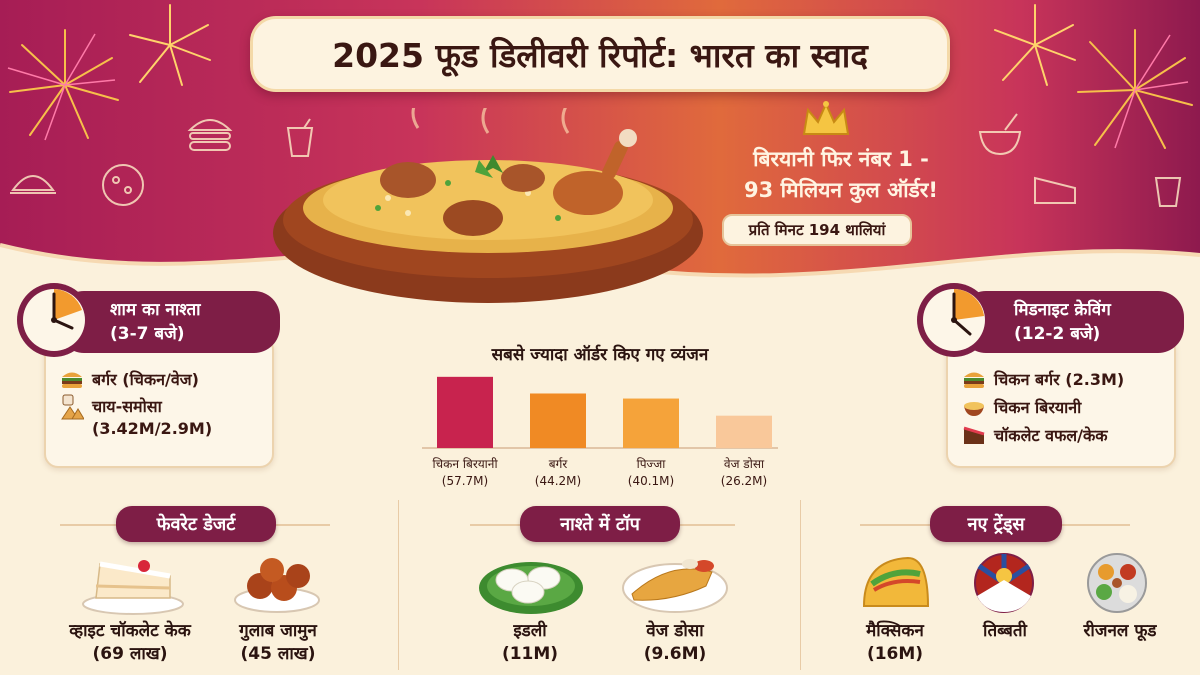 This screenshot has height=675, width=1200. What do you see at coordinates (895, 654) in the screenshot?
I see `trend-item-value: (16M)` at bounding box center [895, 654].